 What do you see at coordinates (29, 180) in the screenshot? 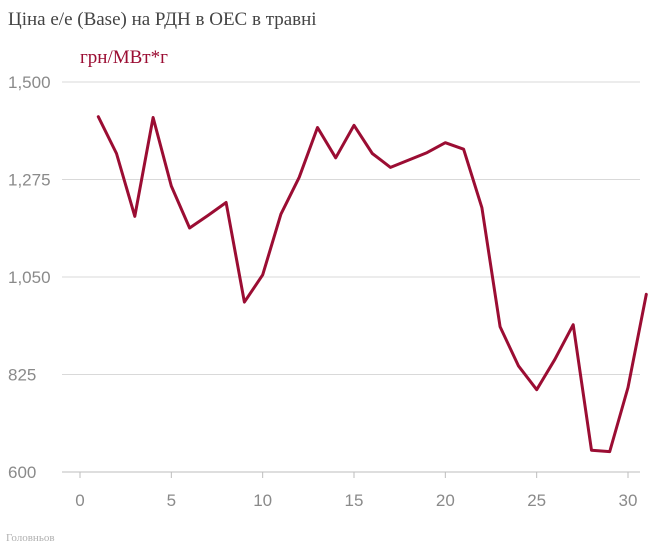
I see `y-tick-label: 1,275` at bounding box center [29, 180].